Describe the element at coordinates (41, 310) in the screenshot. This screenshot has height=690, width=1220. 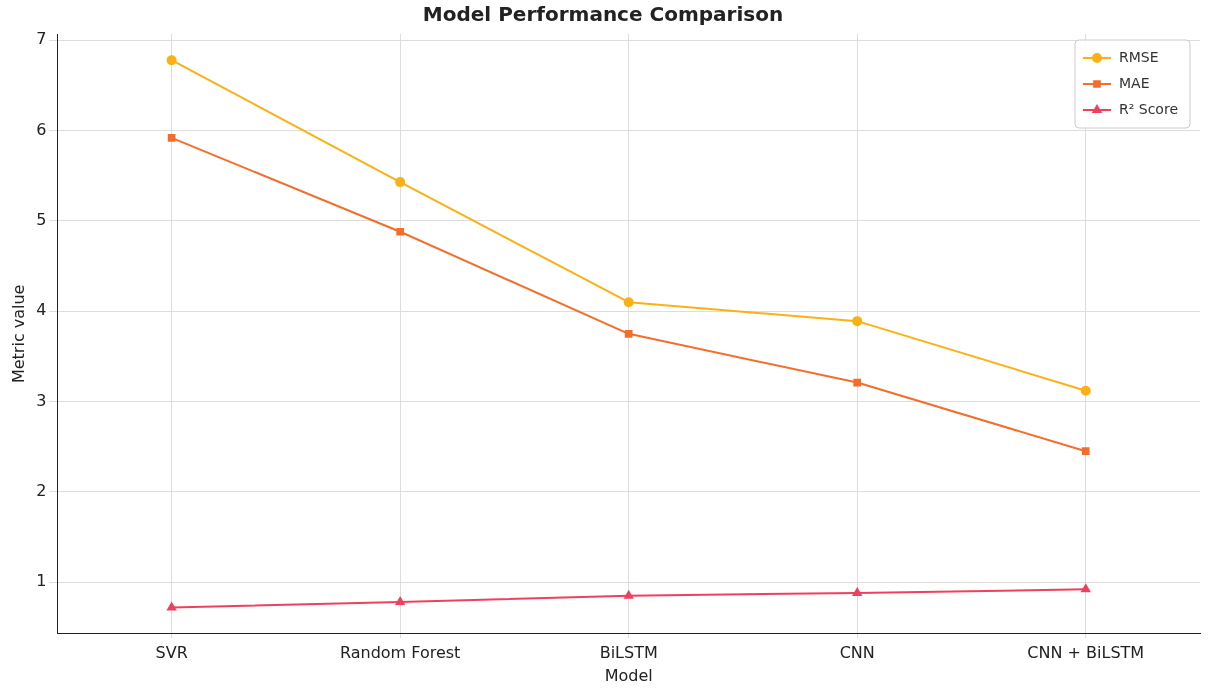
I see `y-tick-label: 4` at that location.